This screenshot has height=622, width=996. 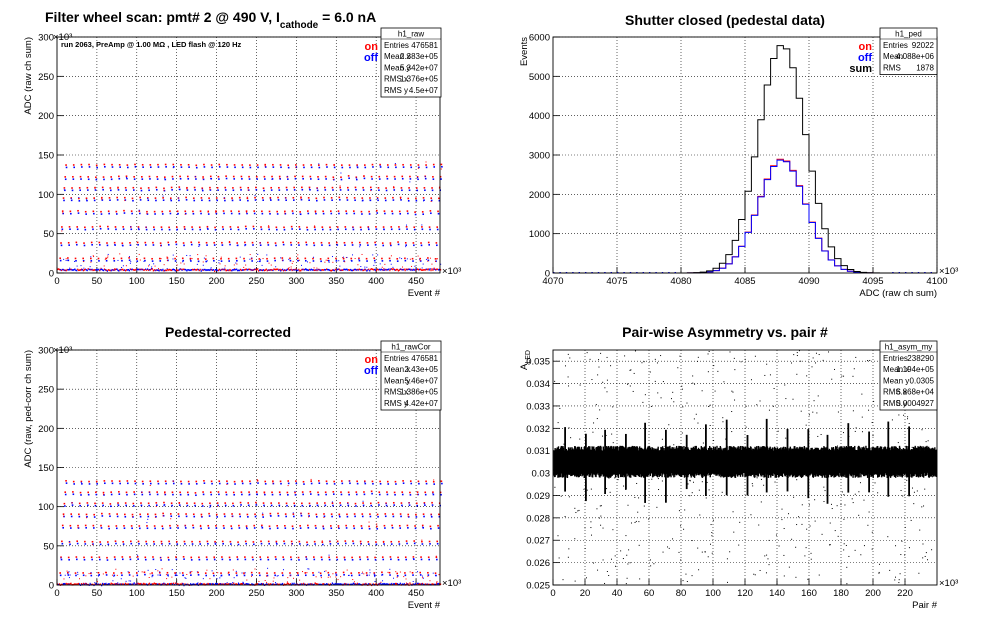 What do you see at coordinates (46, 351) in the screenshot?
I see `y-tick-label: 300` at bounding box center [46, 351].